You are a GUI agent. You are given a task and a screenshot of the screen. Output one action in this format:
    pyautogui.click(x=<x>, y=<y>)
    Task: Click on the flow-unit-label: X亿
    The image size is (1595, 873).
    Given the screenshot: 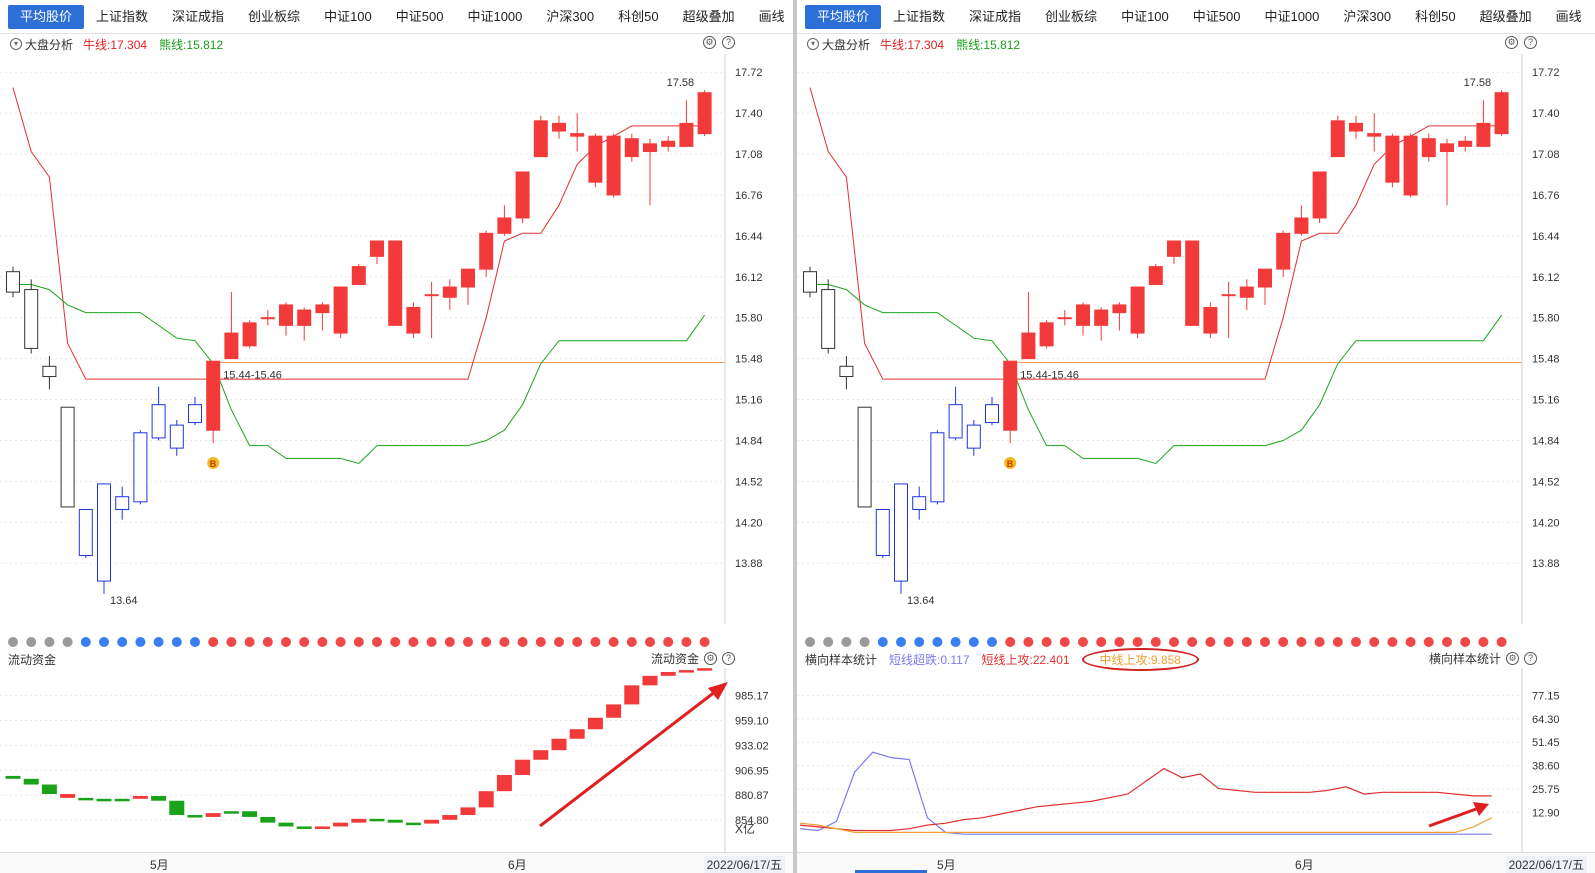 What is the action you would take?
    pyautogui.click(x=745, y=828)
    